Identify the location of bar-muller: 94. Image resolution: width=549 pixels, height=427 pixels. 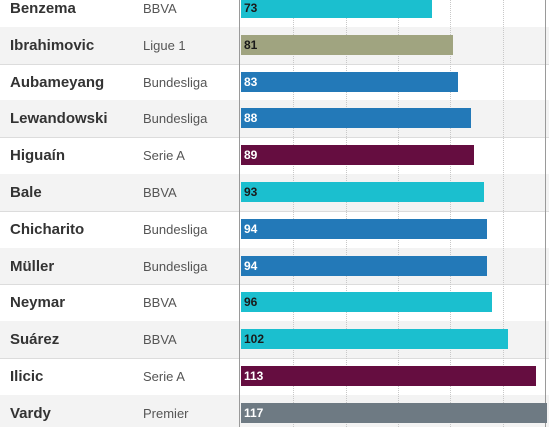
(364, 265).